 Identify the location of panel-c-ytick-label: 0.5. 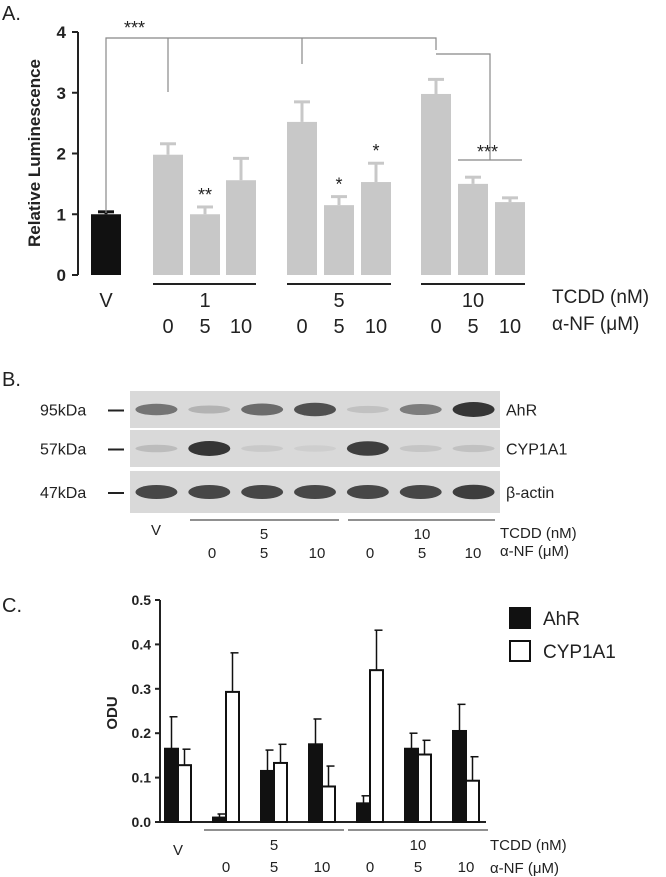
(142, 600).